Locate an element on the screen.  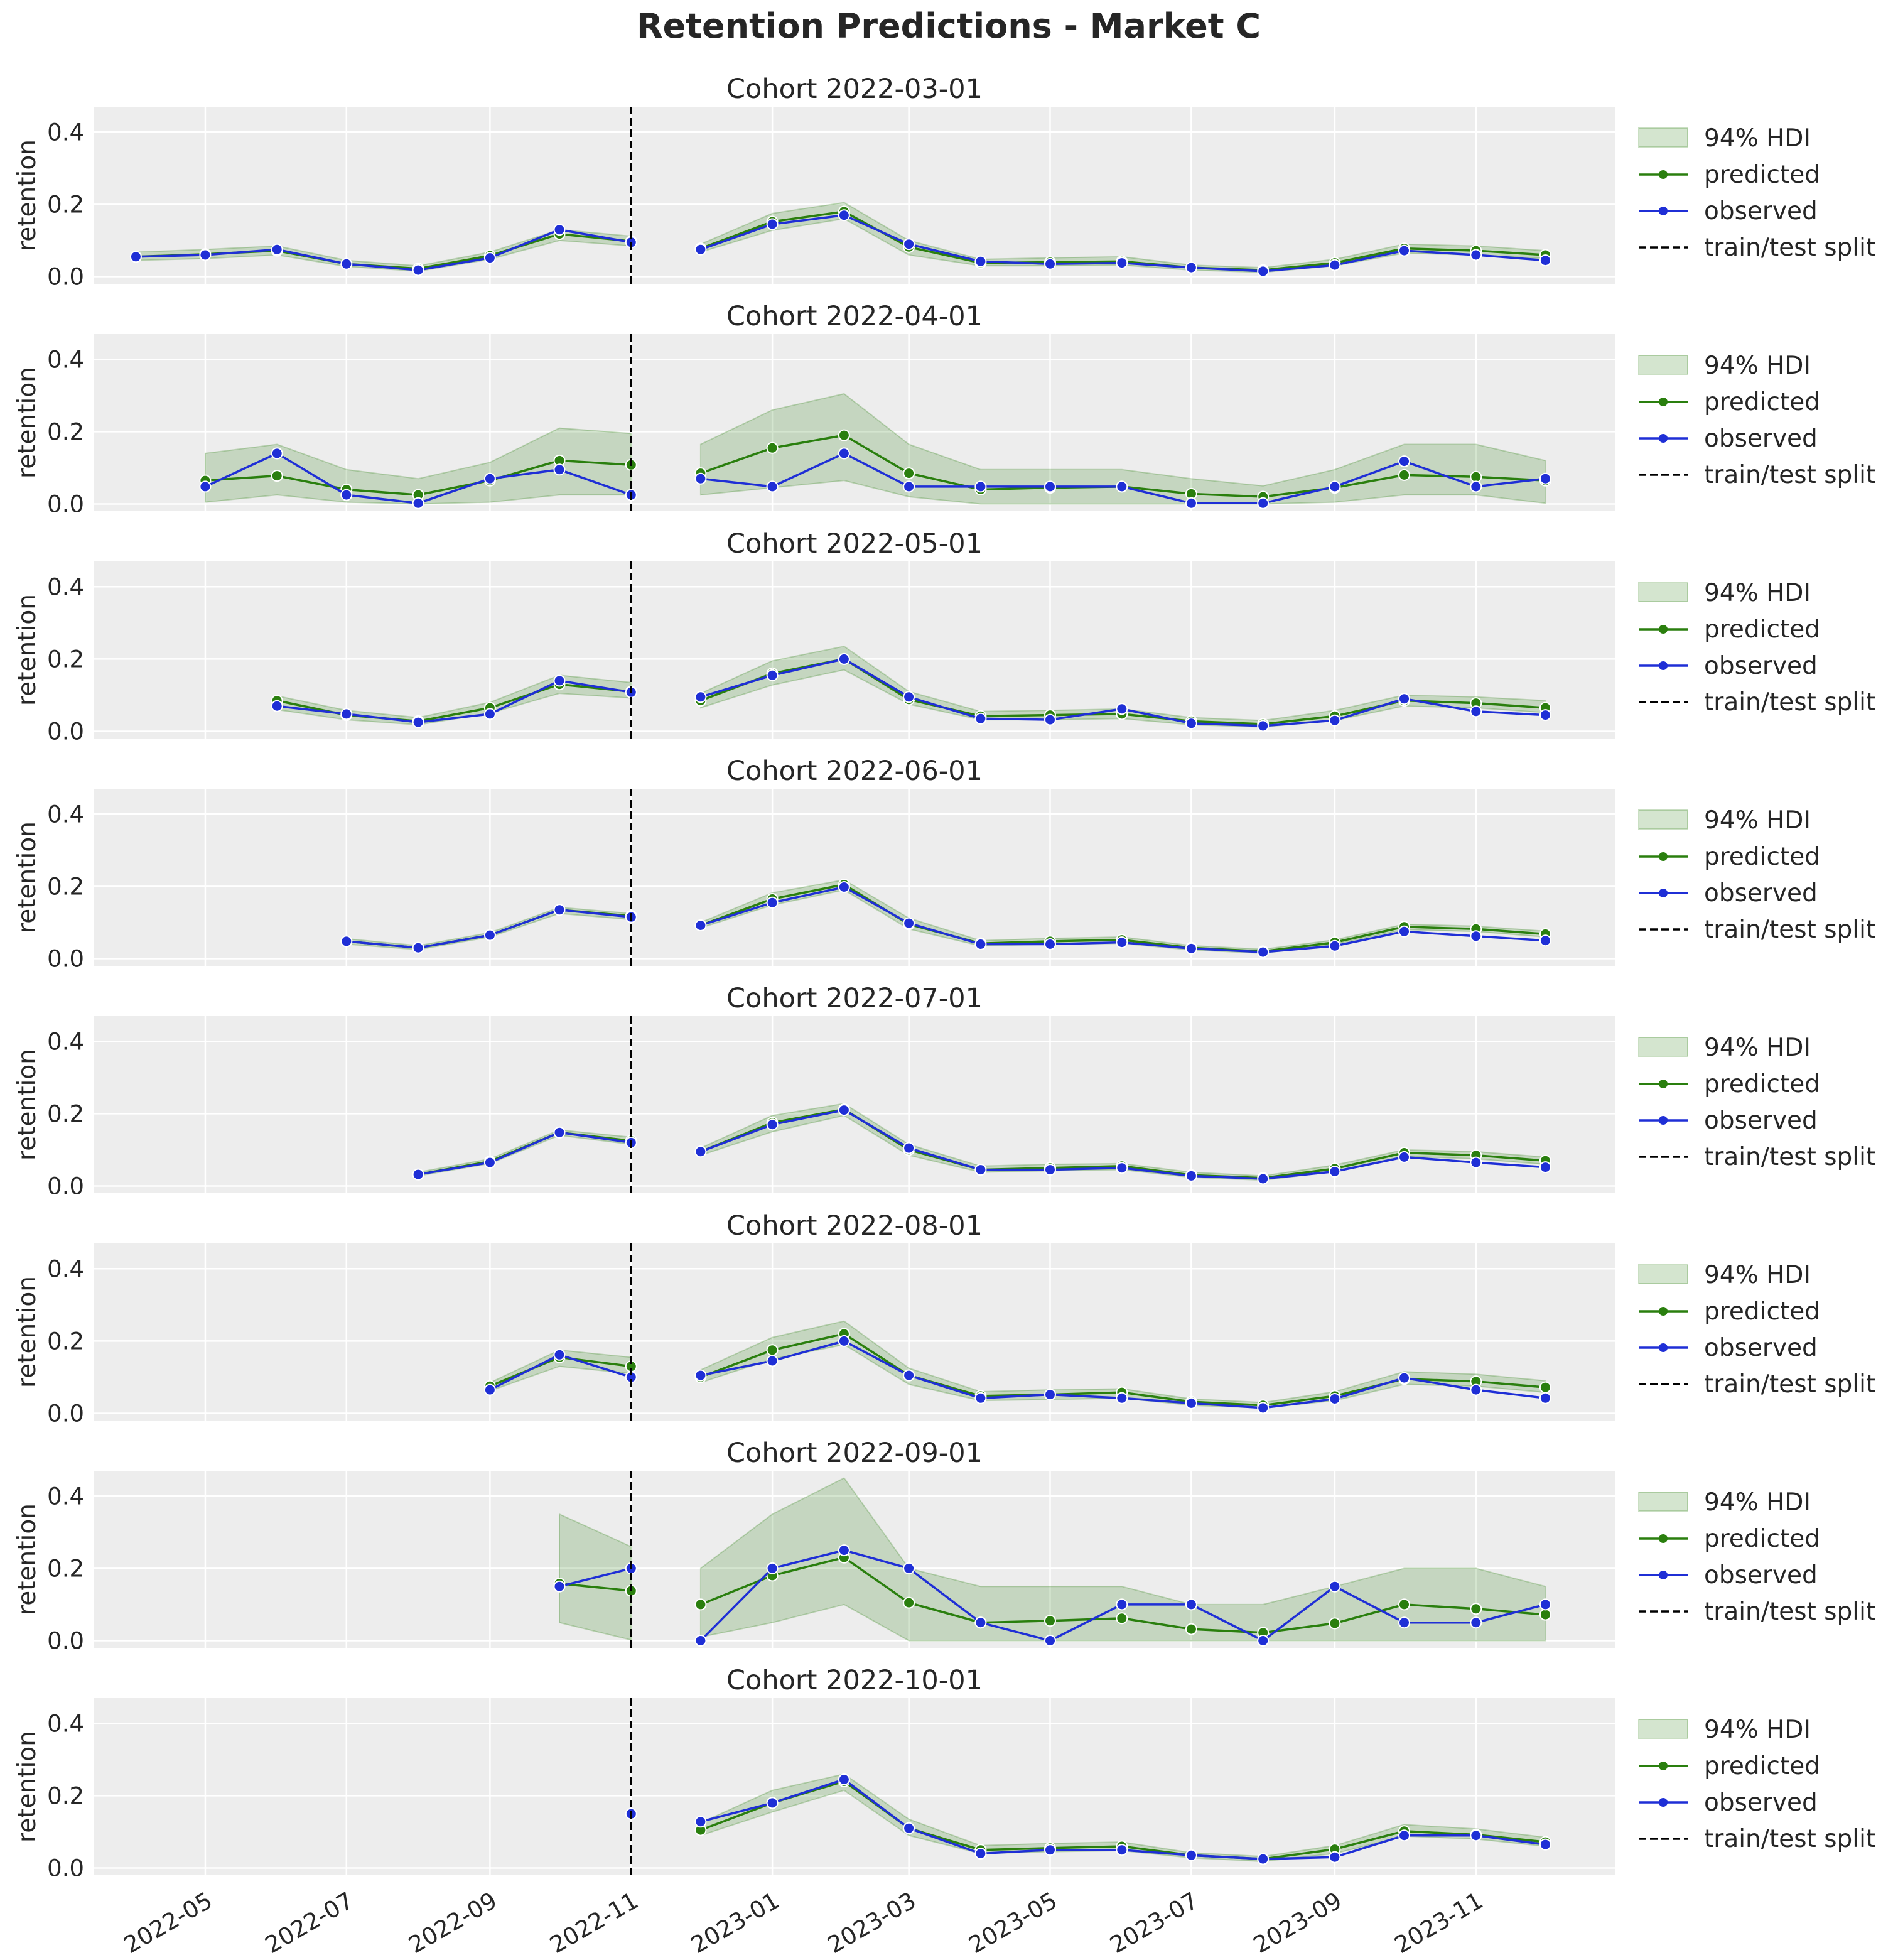
observed-line is located at coordinates (455, 701).